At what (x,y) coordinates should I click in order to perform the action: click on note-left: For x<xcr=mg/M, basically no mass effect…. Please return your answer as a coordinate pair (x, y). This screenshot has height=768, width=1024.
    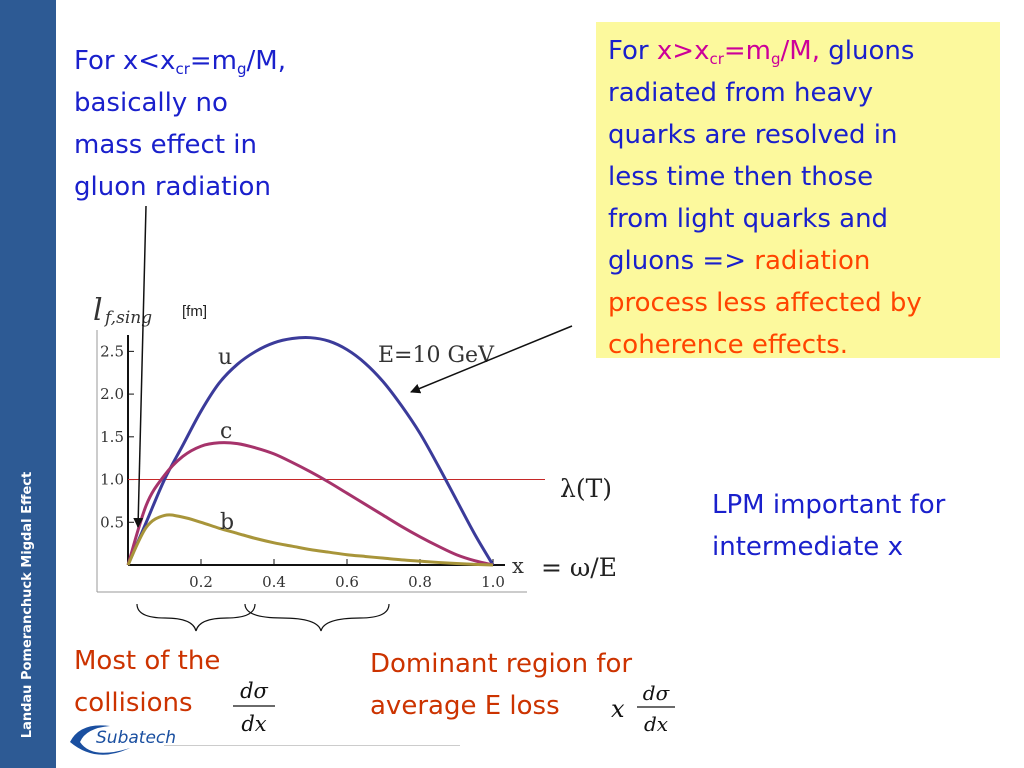
    Looking at the image, I should click on (224, 124).